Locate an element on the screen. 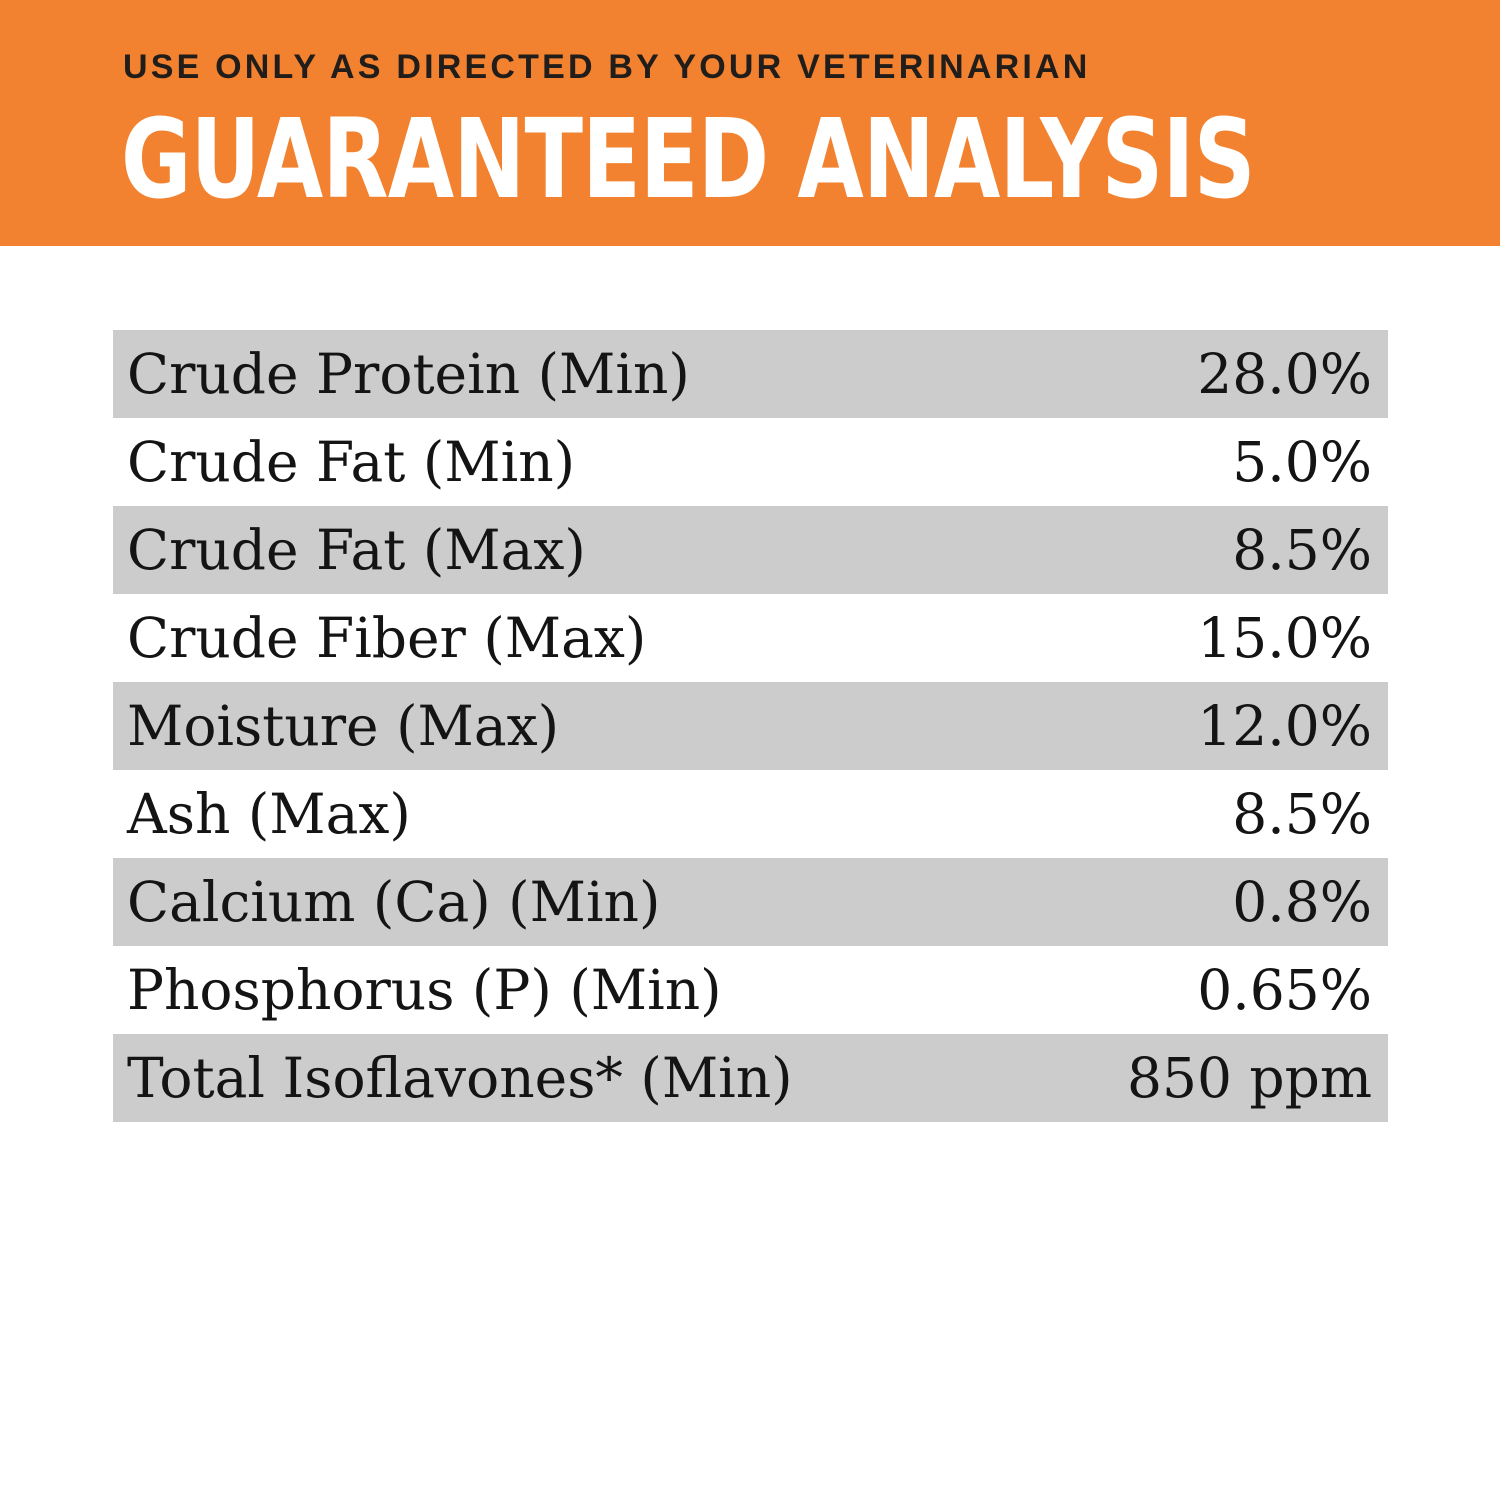 This screenshot has height=1500, width=1500. nutrient-value: 850 ppm is located at coordinates (1249, 1078).